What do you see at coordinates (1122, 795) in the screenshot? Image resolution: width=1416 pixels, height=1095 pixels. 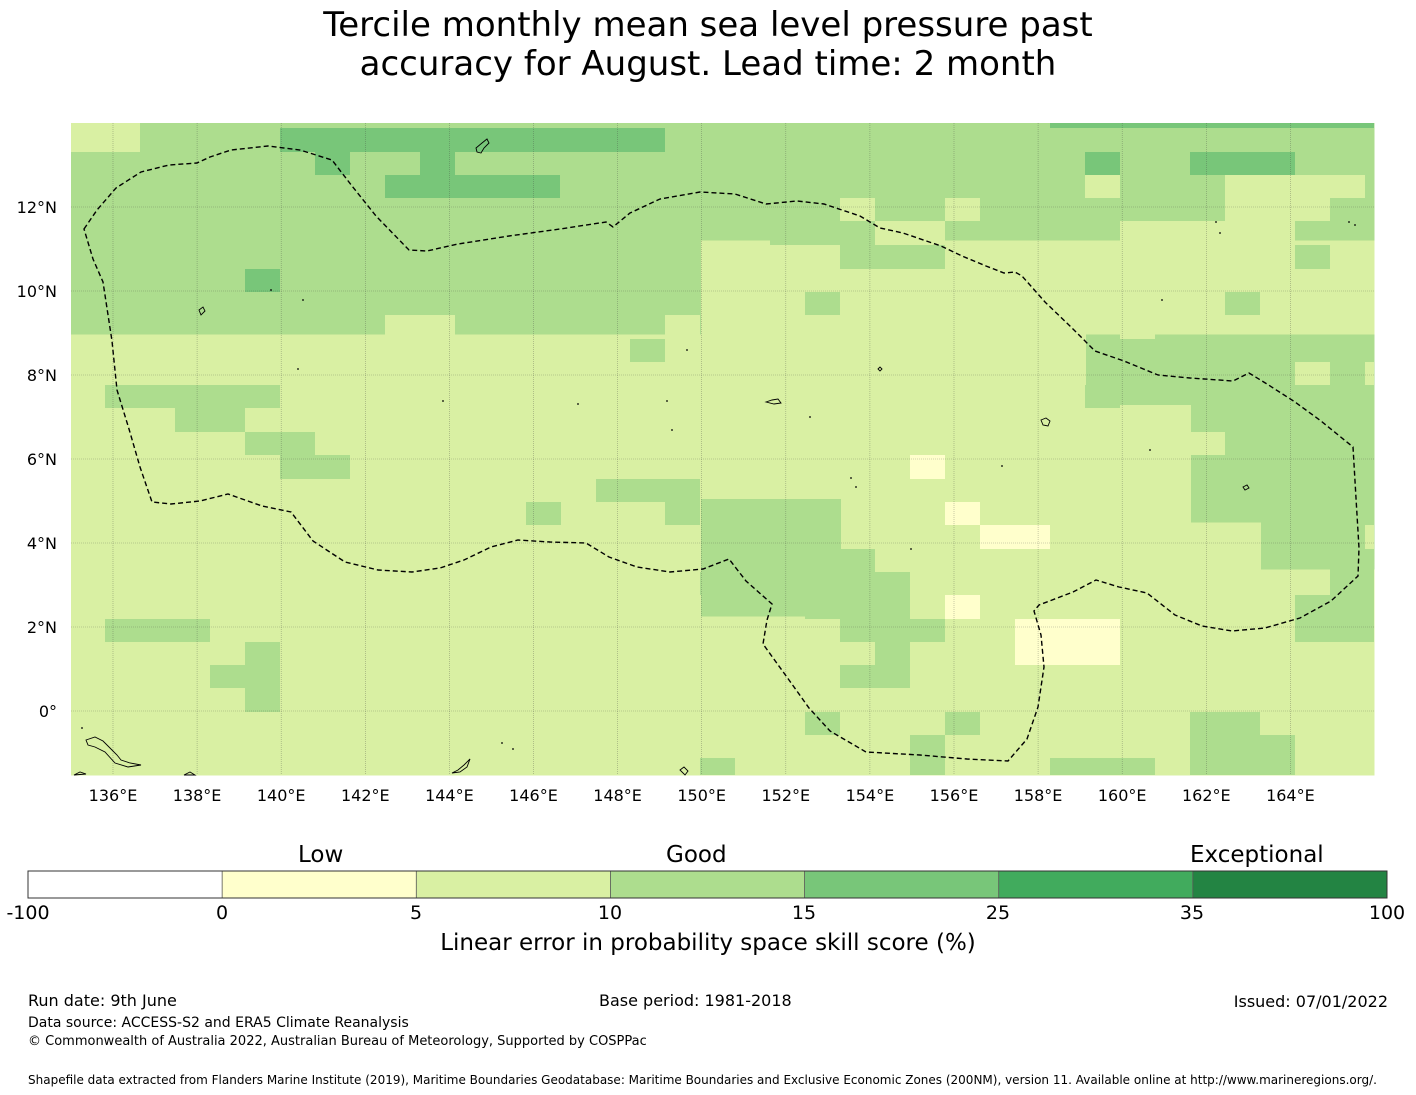 I see `longitude-tick-label: 160°E` at bounding box center [1122, 795].